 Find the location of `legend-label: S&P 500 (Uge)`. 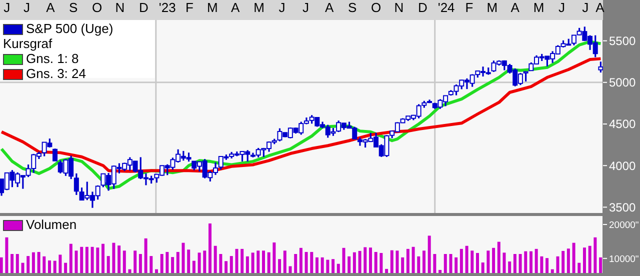

legend-label: S&P 500 (Uge) is located at coordinates (70, 28).